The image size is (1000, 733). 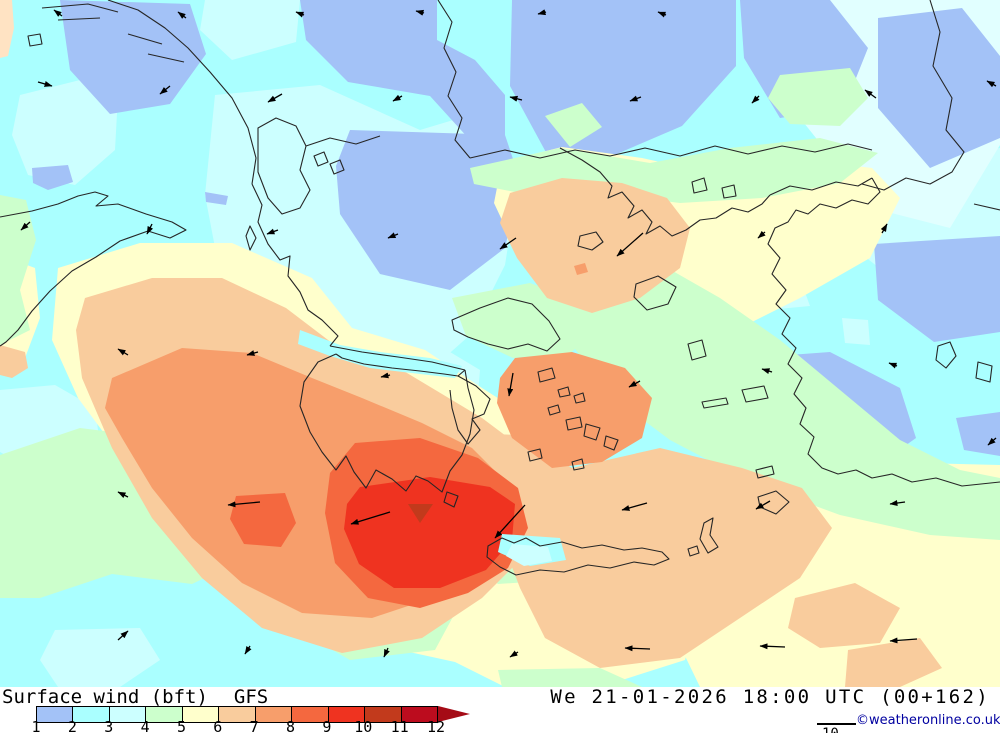 I want to click on colorbar-tick: 7, so click(x=254, y=725).